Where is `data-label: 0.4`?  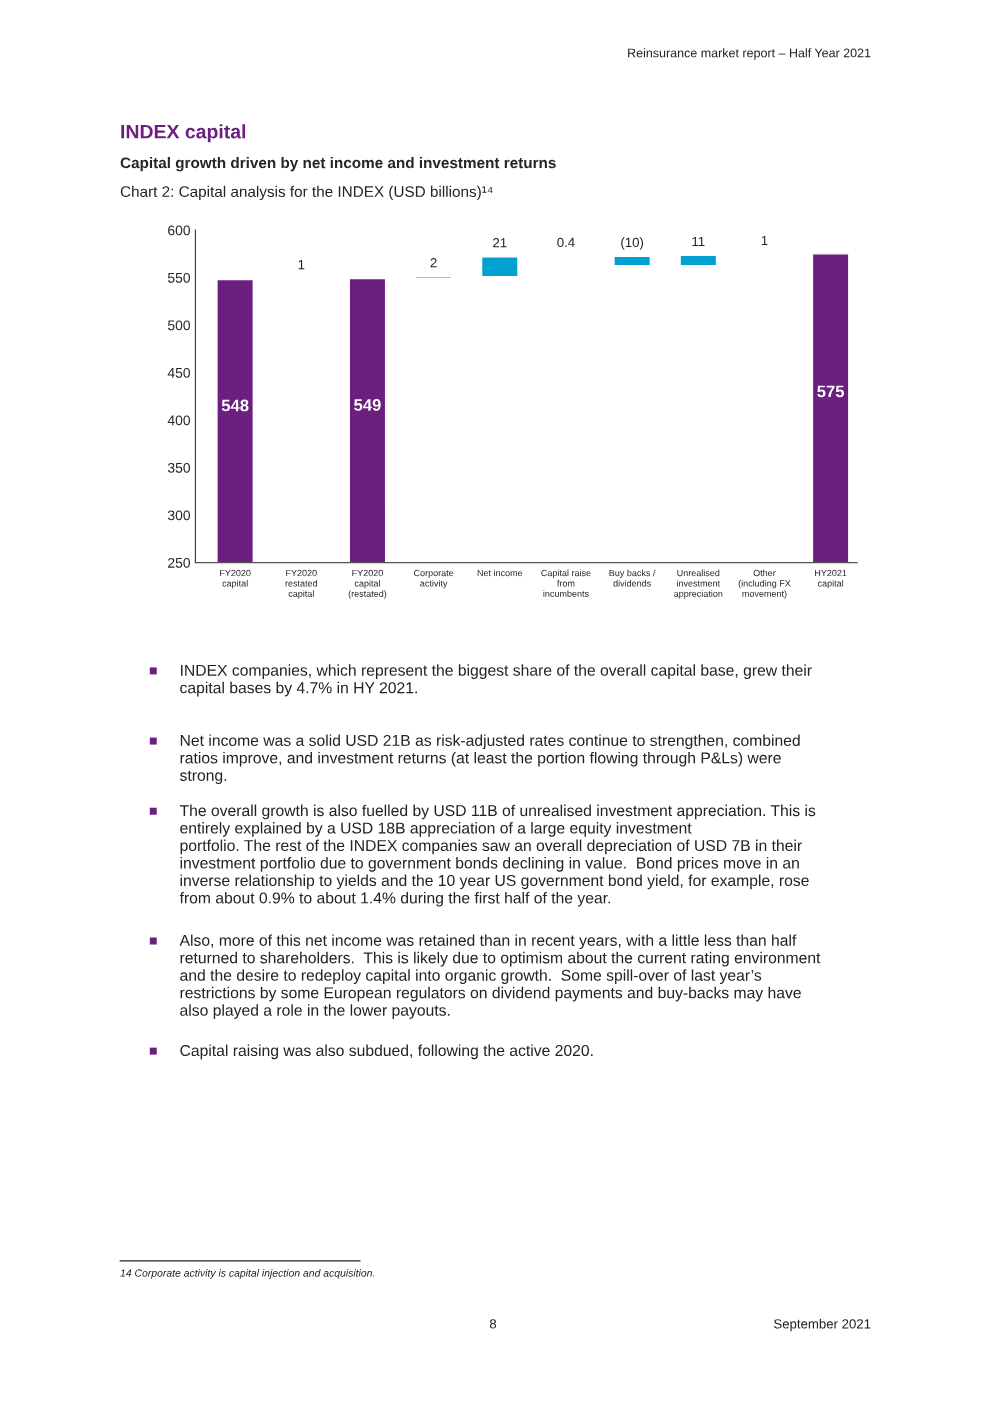
data-label: 0.4 is located at coordinates (566, 242).